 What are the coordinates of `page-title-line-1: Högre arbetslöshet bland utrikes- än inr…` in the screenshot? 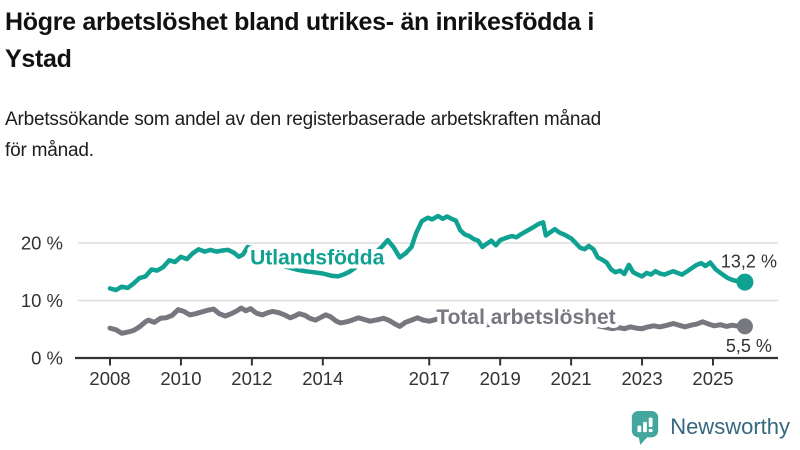 It's located at (299, 22).